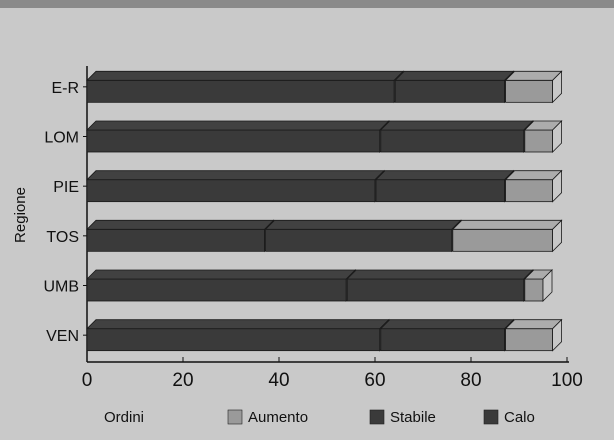 This screenshot has width=614, height=440. I want to click on bar-umb-aumento, so click(538, 285).